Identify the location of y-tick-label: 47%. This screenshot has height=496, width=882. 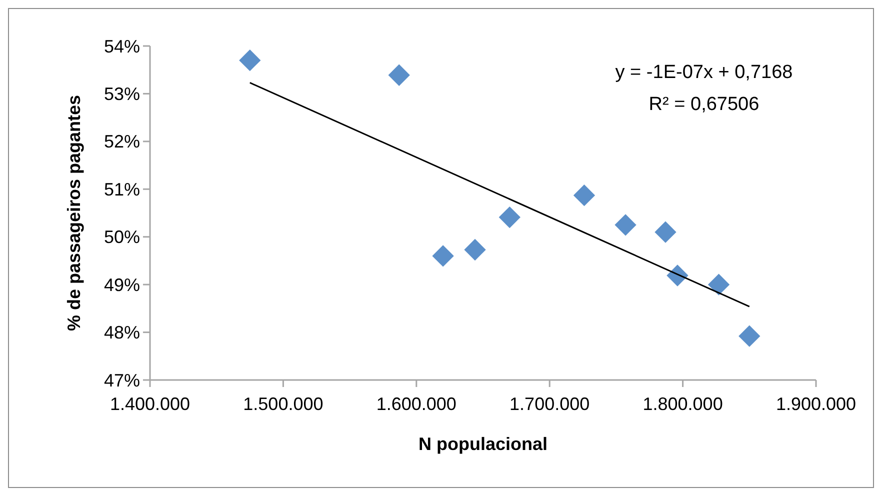
(122, 380).